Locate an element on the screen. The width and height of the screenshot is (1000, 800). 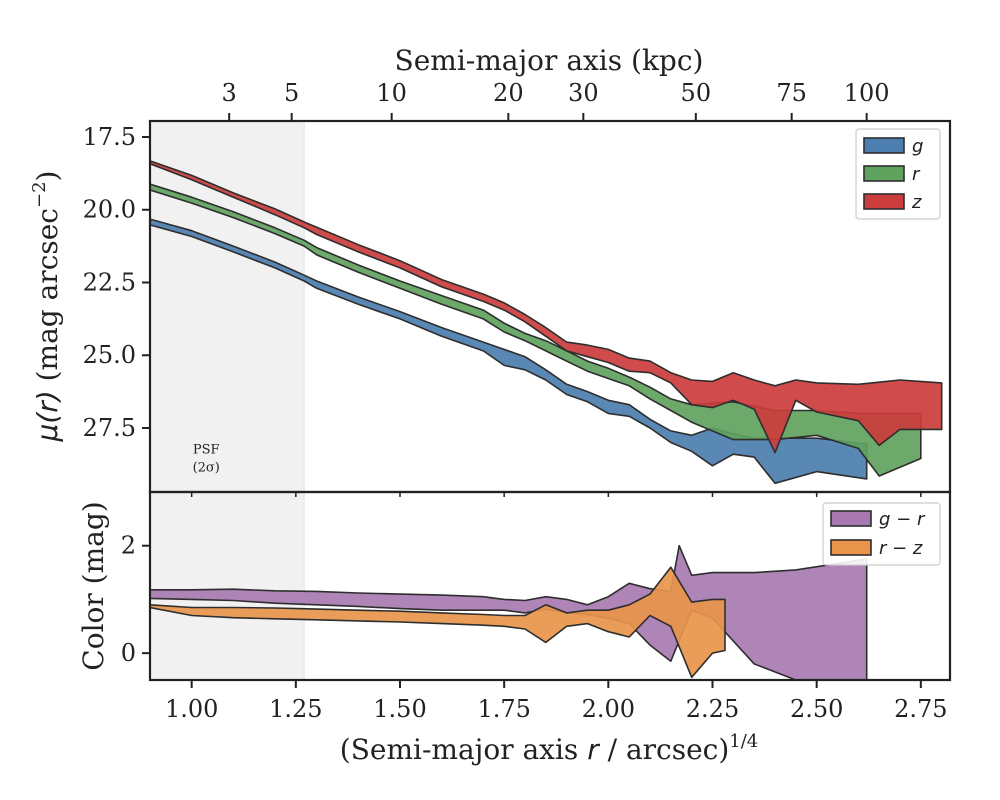
band-color-rz is located at coordinates (438, 622).